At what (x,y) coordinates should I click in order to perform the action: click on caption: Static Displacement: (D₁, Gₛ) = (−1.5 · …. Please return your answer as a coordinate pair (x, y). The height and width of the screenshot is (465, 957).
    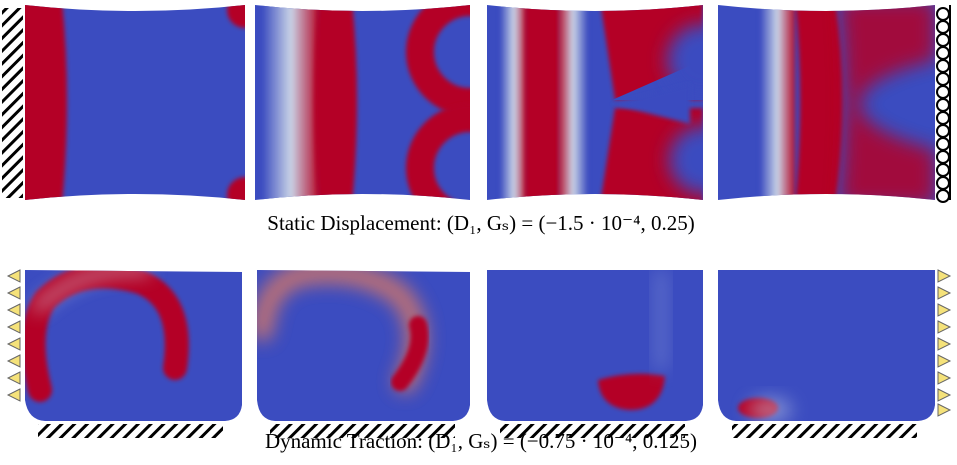
    Looking at the image, I should click on (480, 223).